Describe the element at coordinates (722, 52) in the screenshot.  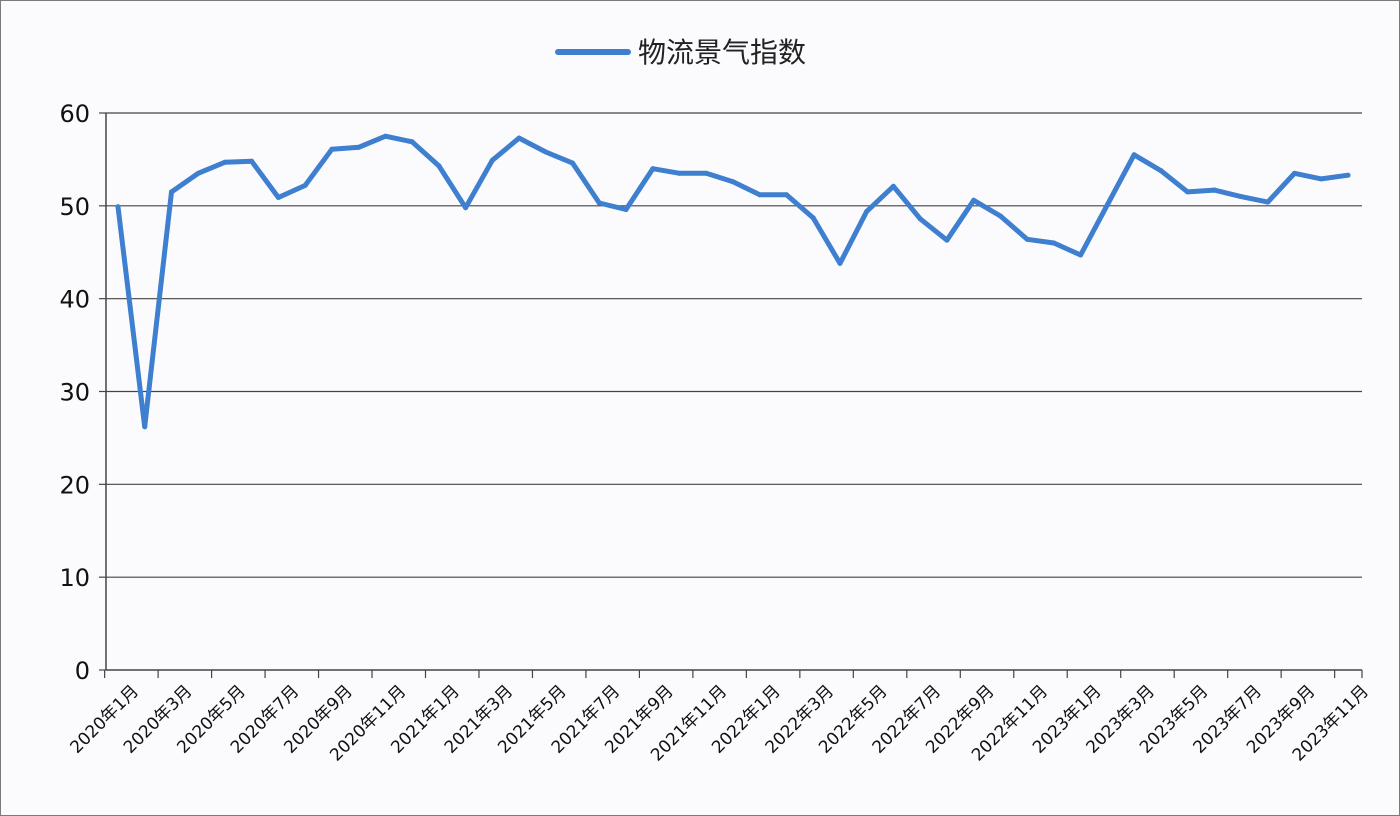
I see `legend-label: 物流景气指数` at that location.